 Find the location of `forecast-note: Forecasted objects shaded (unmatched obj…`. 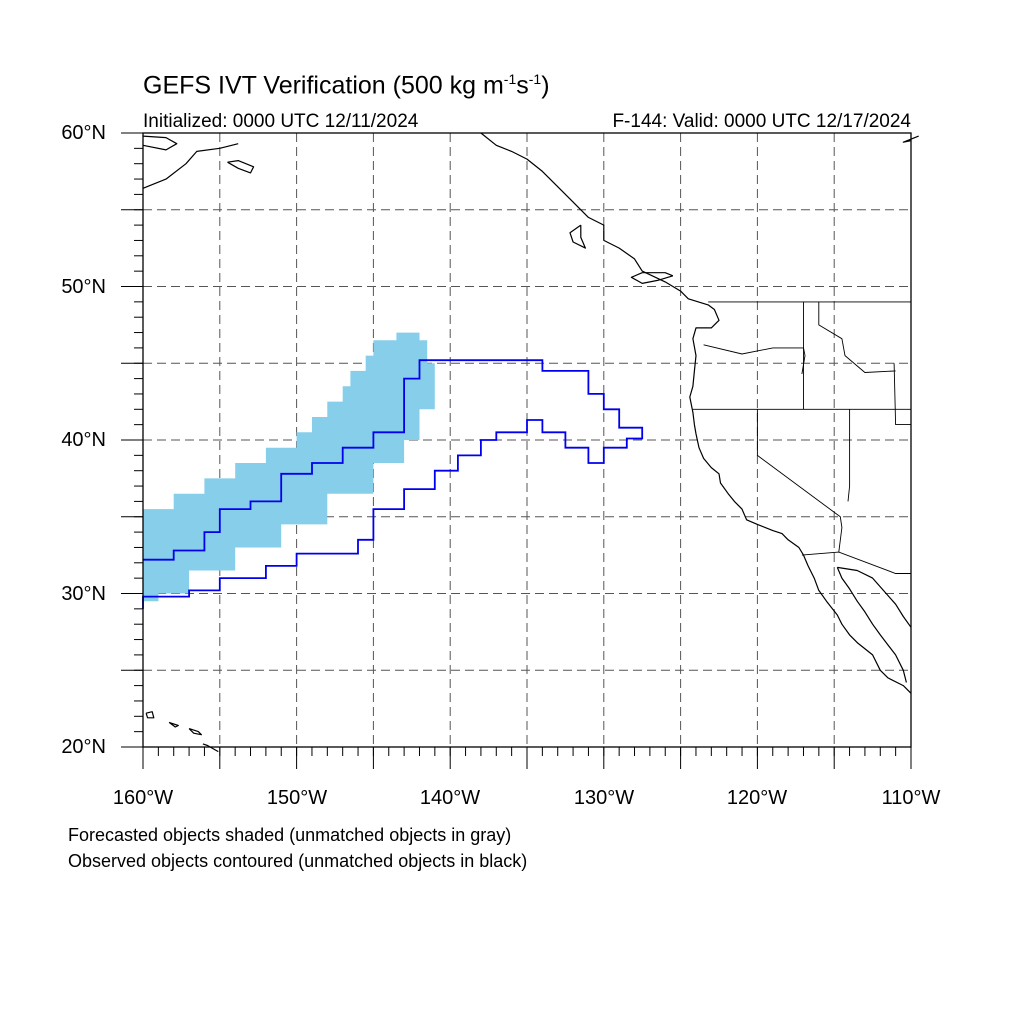

forecast-note: Forecasted objects shaded (unmatched obj… is located at coordinates (290, 835).